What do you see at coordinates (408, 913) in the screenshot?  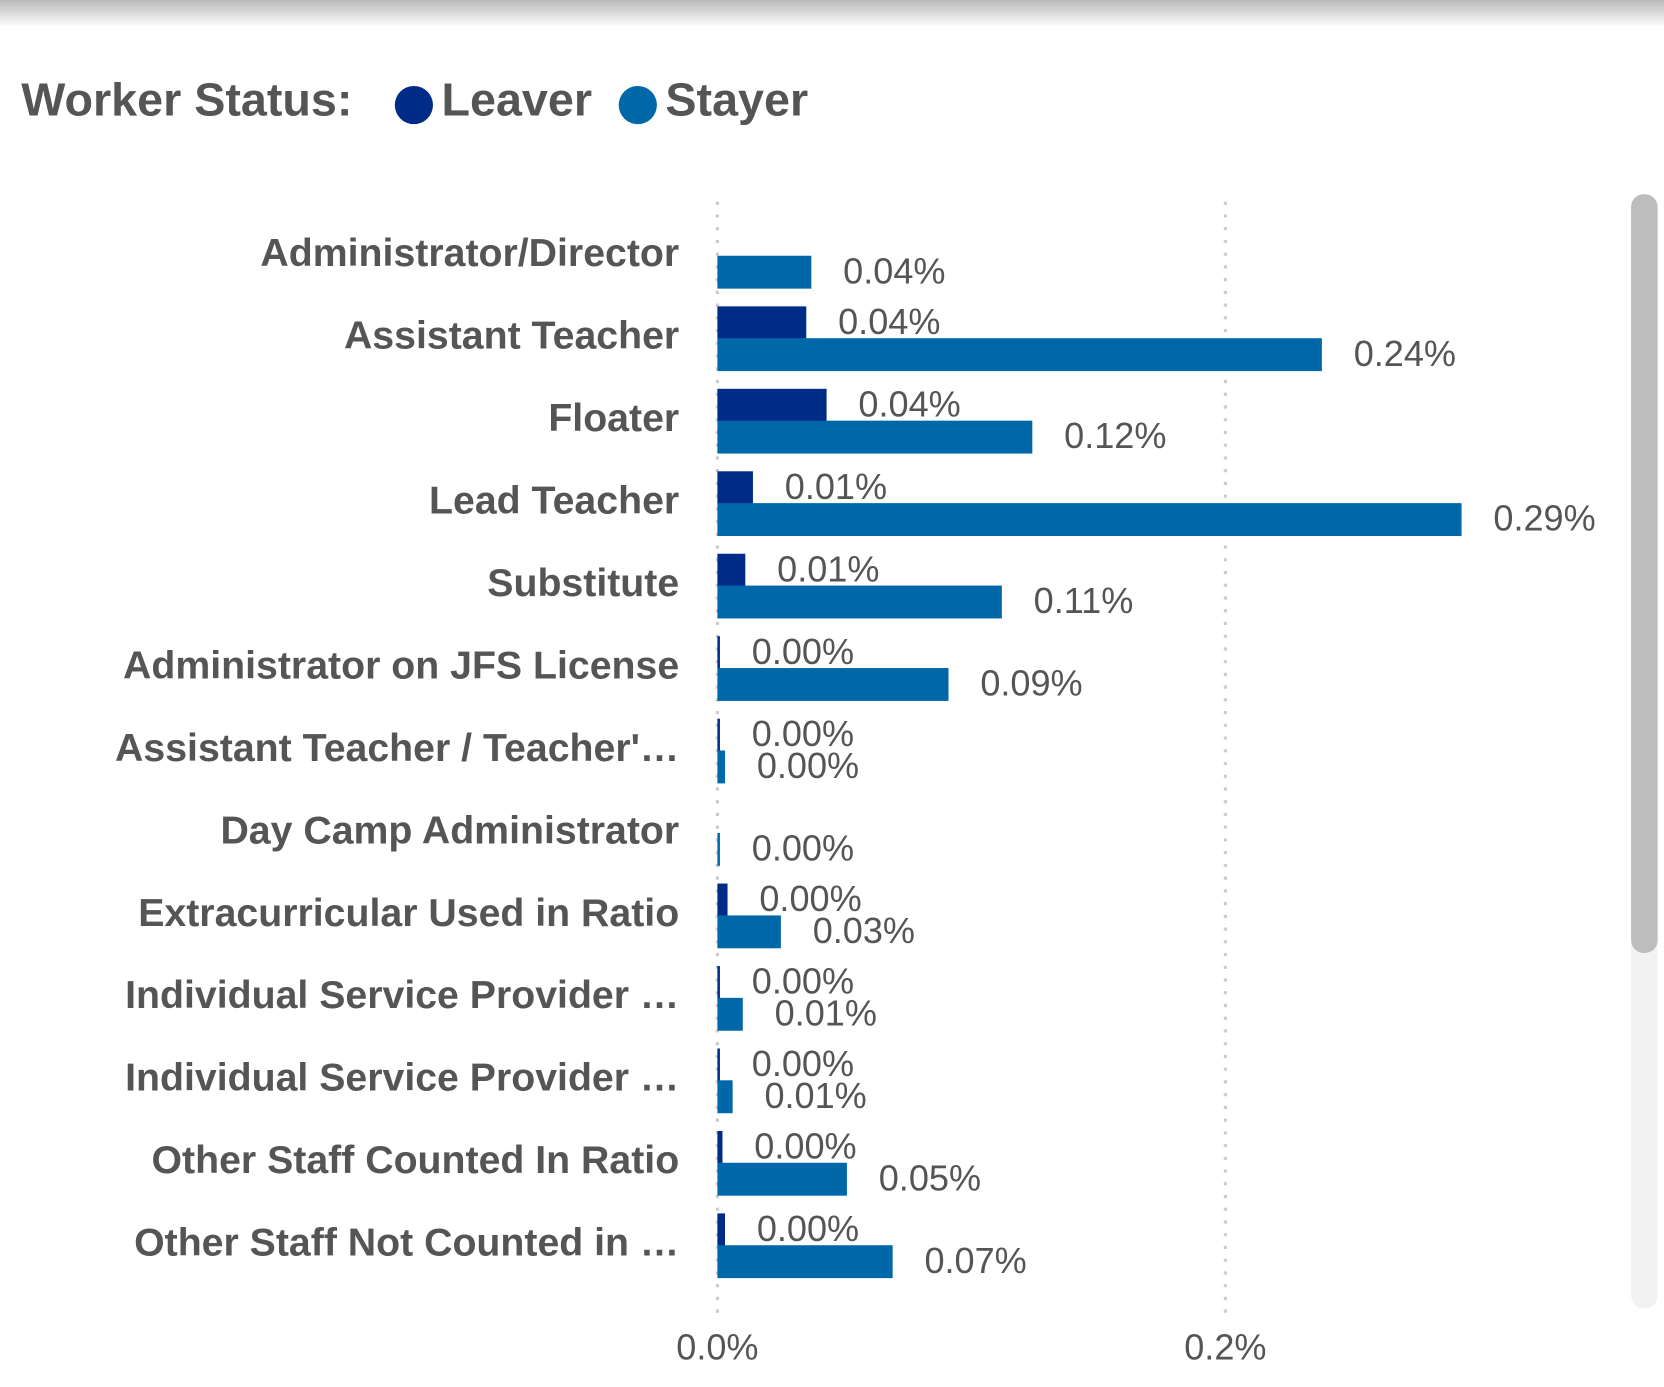 I see `category-label: Extracurricular Used in Ratio` at bounding box center [408, 913].